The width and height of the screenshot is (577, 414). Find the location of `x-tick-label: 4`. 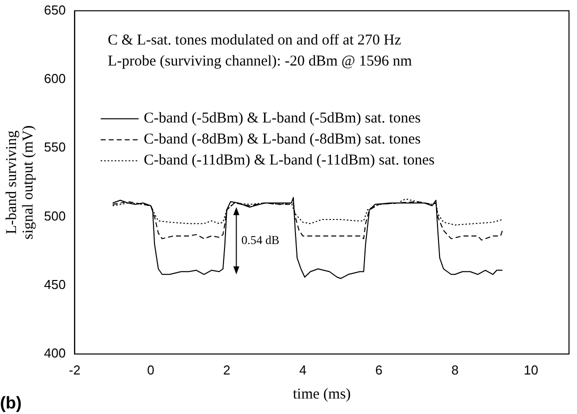

x-tick-label: 4 is located at coordinates (302, 370).